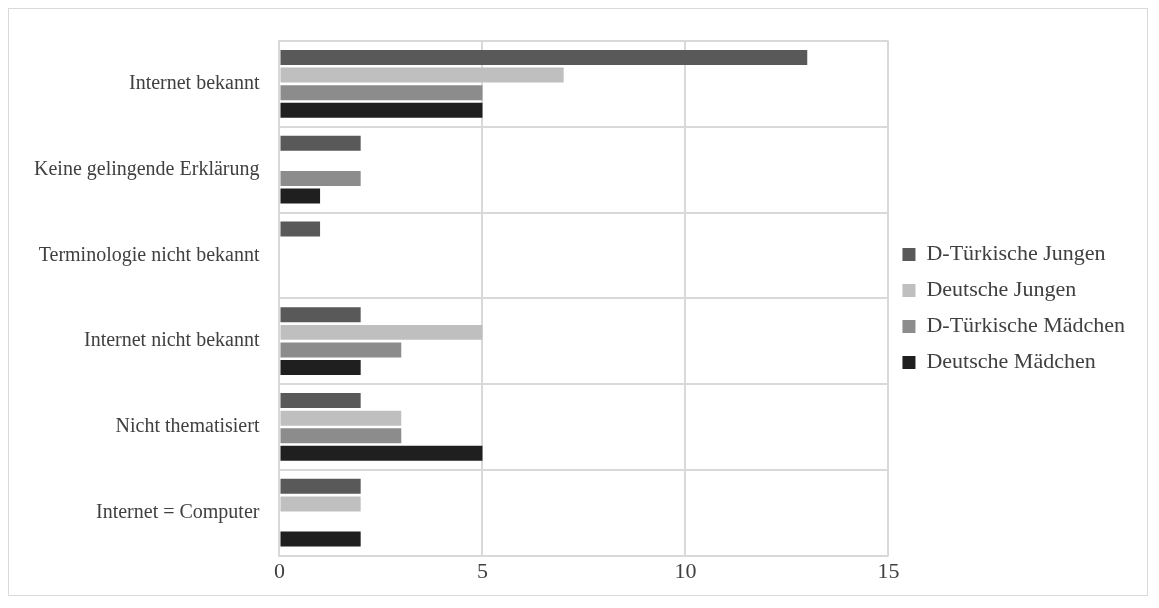 The height and width of the screenshot is (608, 1159). I want to click on x-tick-label: 0, so click(279, 570).